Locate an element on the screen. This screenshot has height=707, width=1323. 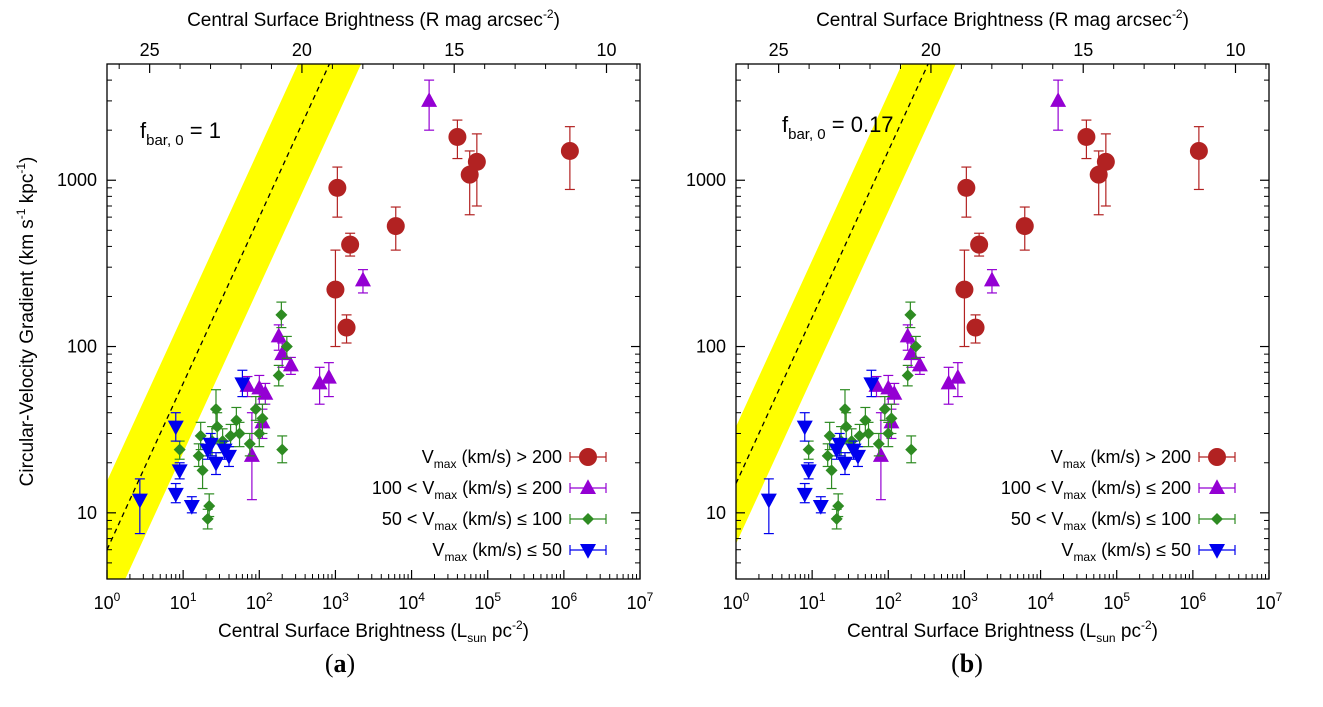
series-triangle-up is located at coordinates (967, 290).